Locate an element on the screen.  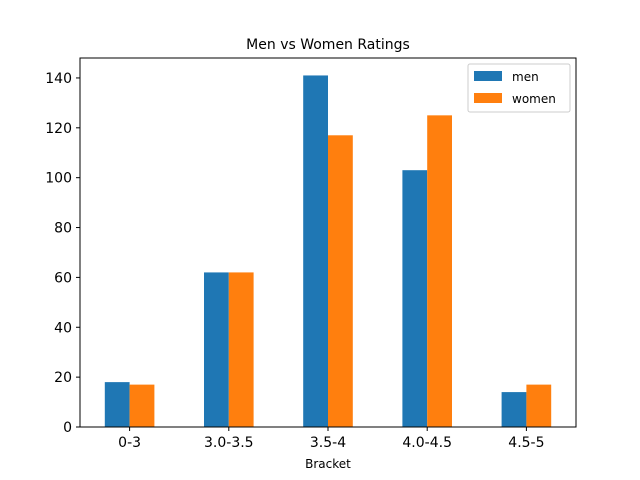
x-tick-label: 3.0-3.5 is located at coordinates (229, 443).